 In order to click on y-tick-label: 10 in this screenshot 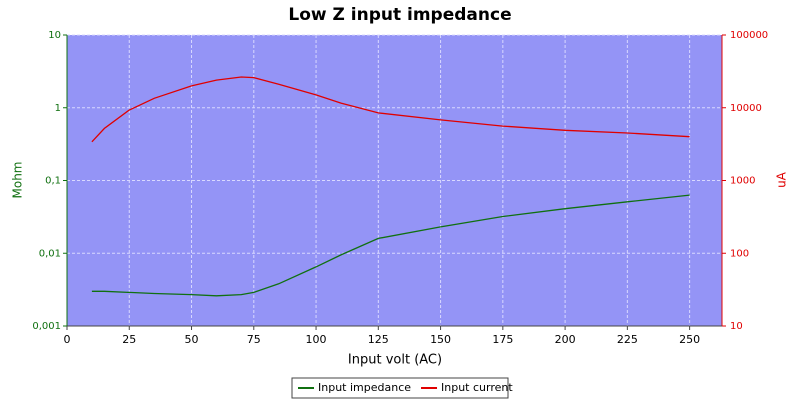, I will do `click(54, 35)`.